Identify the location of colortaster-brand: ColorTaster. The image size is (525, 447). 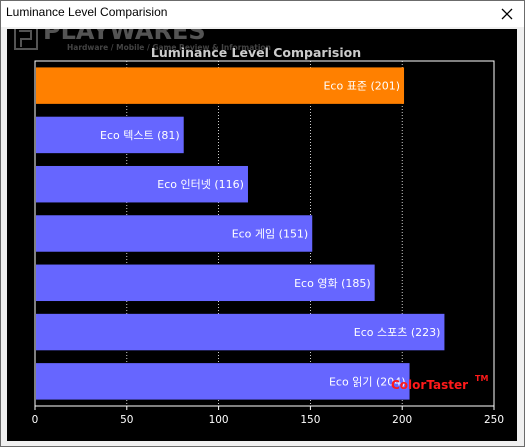
(429, 385).